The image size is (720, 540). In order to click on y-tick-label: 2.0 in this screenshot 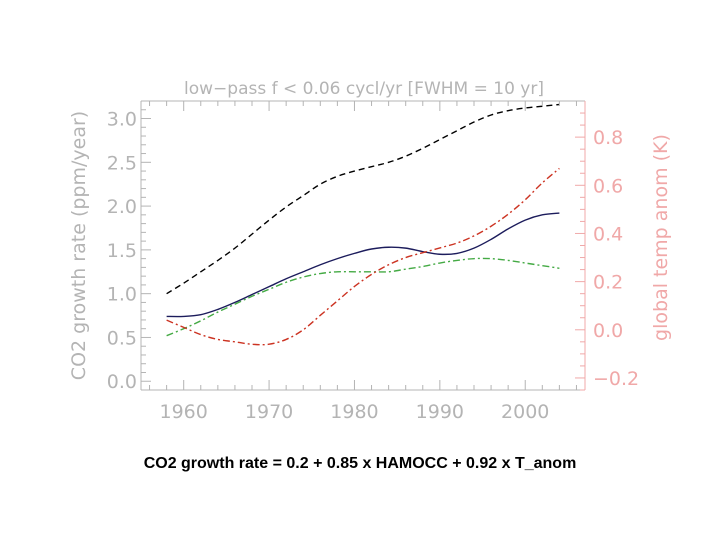, I will do `click(122, 207)`.